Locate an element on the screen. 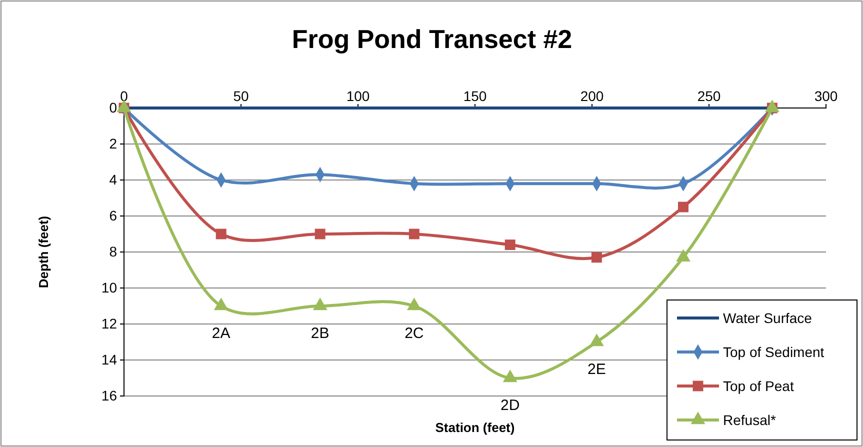 The image size is (863, 447). annotation: 2B is located at coordinates (320, 333).